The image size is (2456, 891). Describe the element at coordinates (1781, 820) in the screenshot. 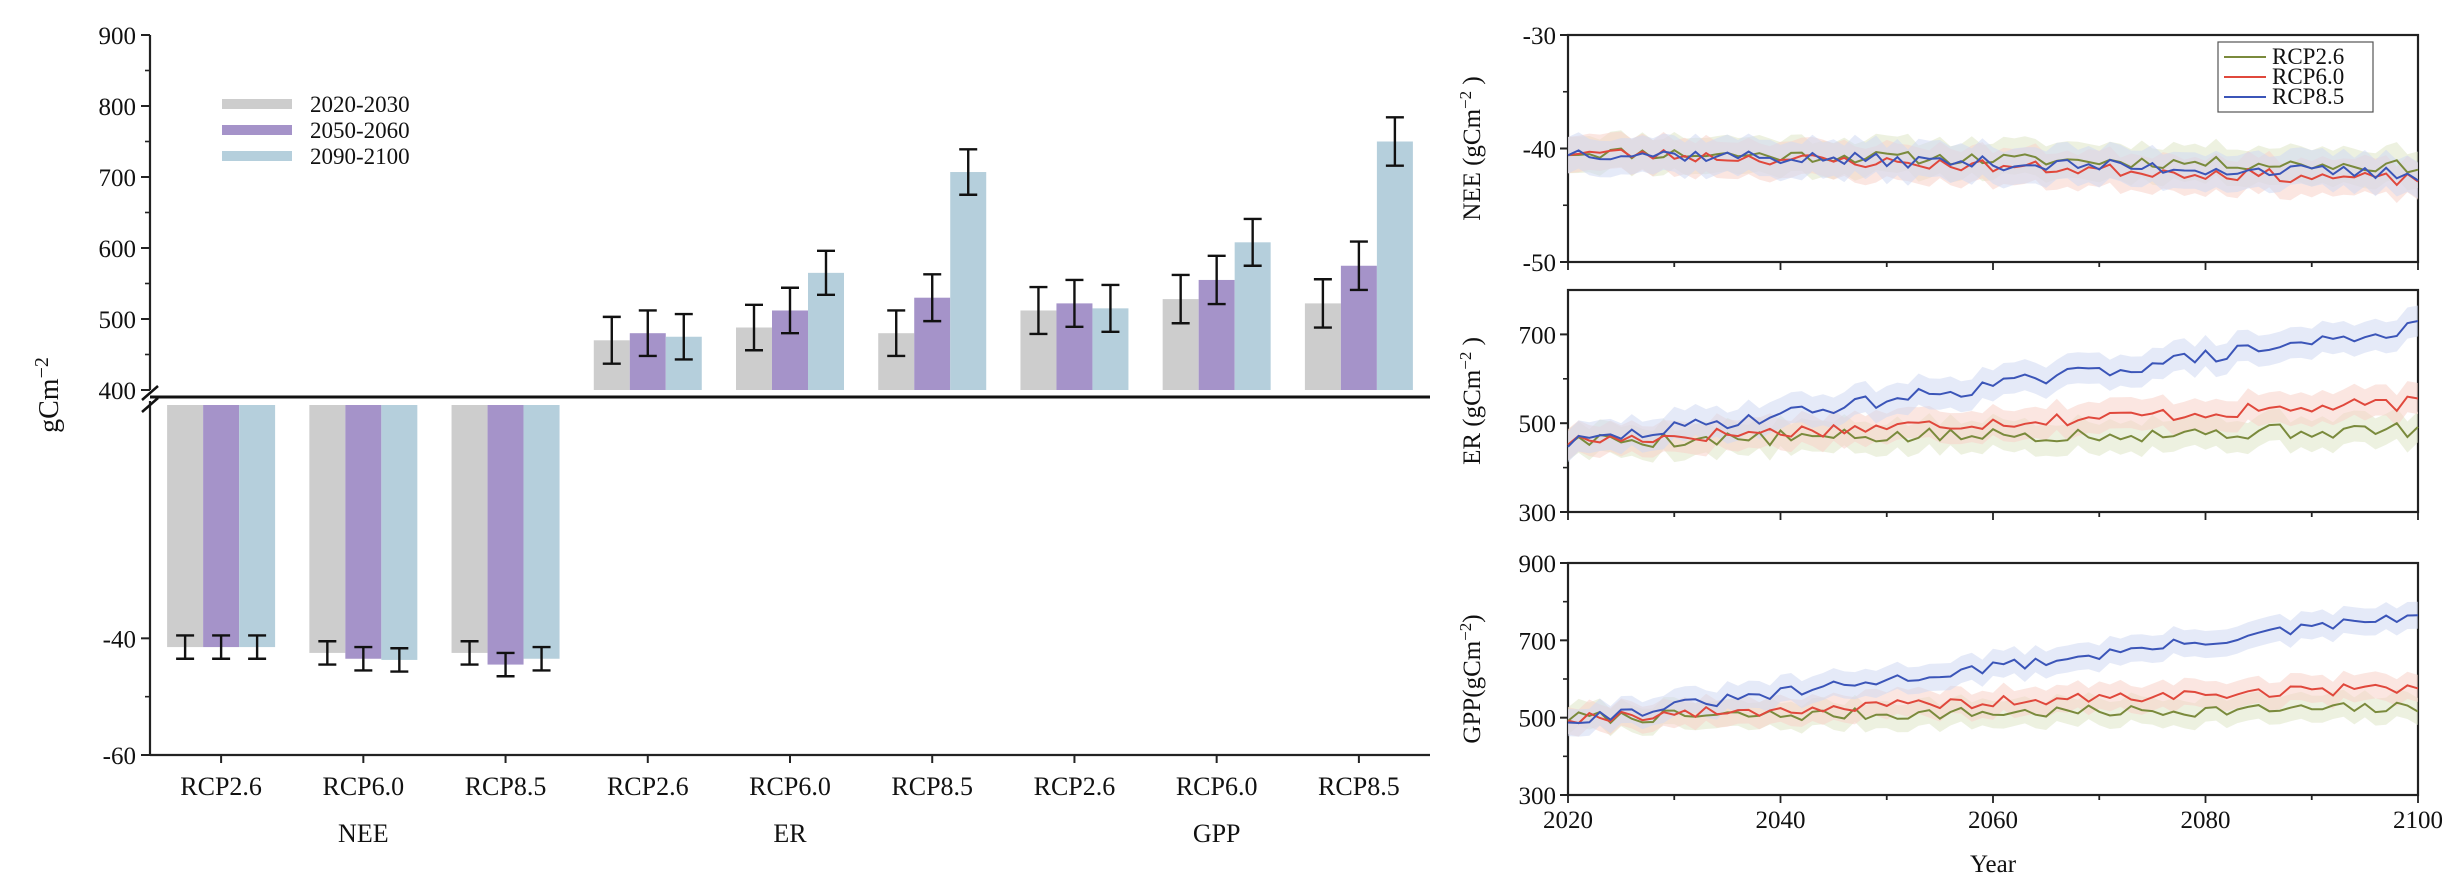

I see `x-tick-label: 2040` at that location.